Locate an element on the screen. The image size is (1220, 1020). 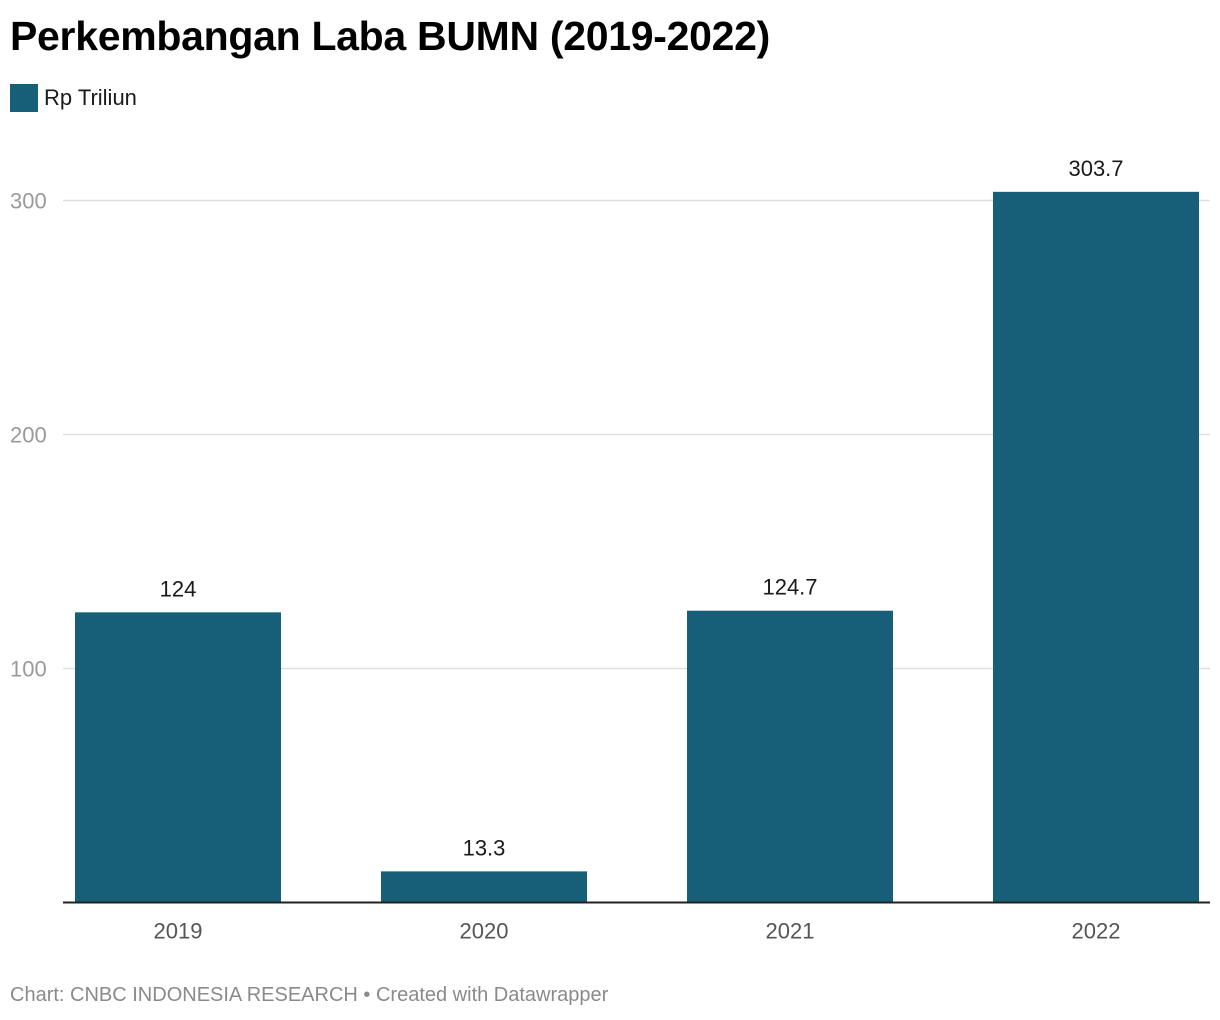
bar-value-label: 303.7 is located at coordinates (1095, 168).